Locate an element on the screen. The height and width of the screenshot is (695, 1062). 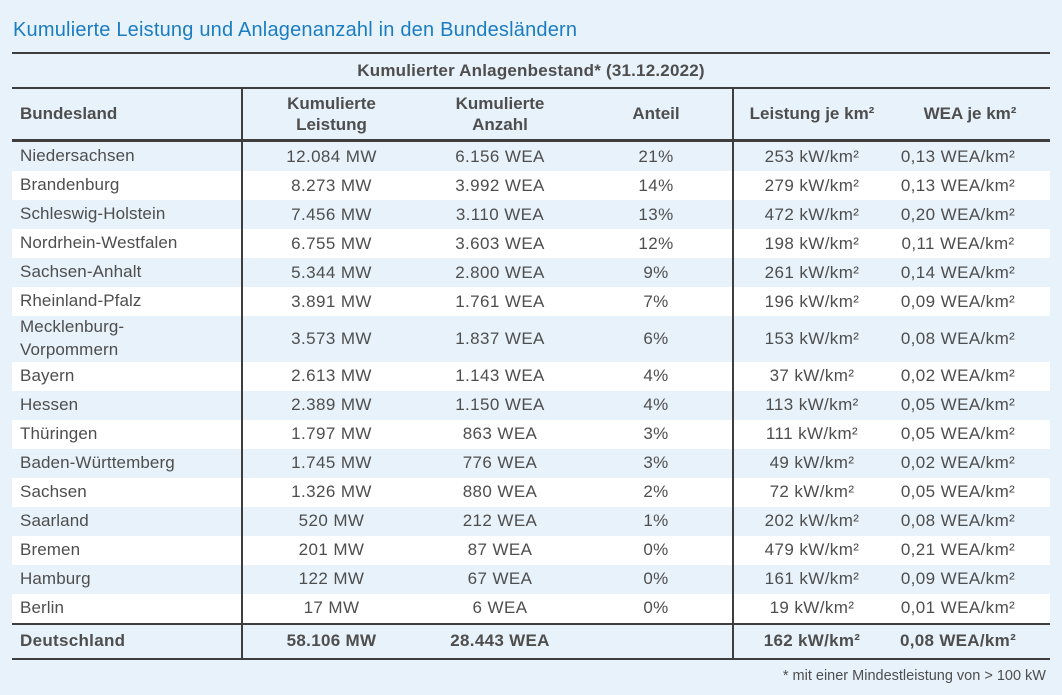
state-name: Hessen is located at coordinates (49, 404).